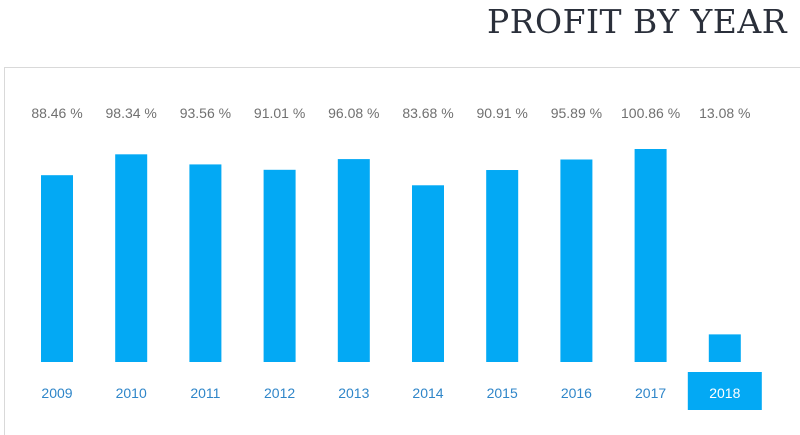 The width and height of the screenshot is (800, 435). I want to click on bar-value-label: 90.91 %, so click(502, 113).